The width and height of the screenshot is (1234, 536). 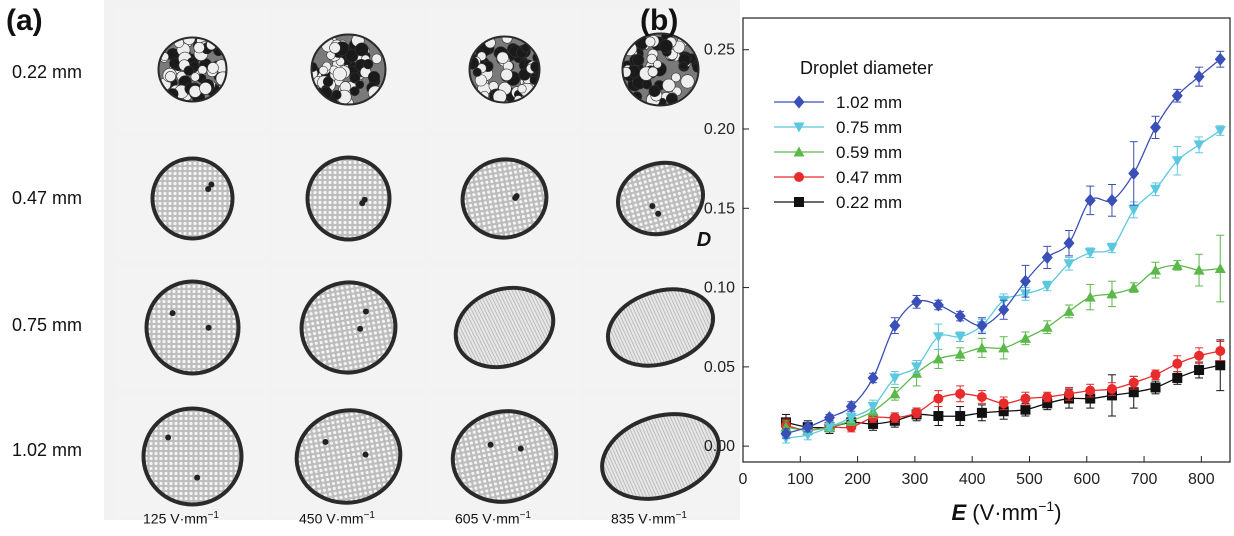 I want to click on y-tick-label: 0.05, so click(x=719, y=367).